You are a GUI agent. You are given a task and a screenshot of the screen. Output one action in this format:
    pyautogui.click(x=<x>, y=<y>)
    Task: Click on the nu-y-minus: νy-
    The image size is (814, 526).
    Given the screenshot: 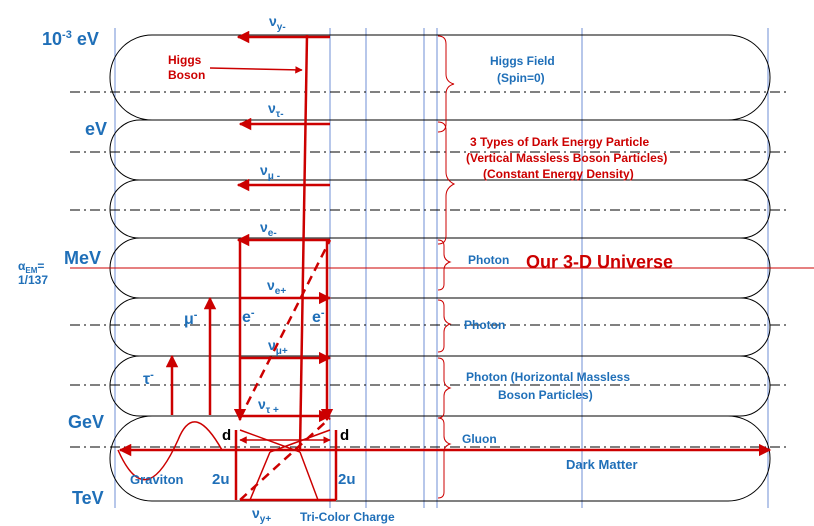 What is the action you would take?
    pyautogui.click(x=277, y=23)
    